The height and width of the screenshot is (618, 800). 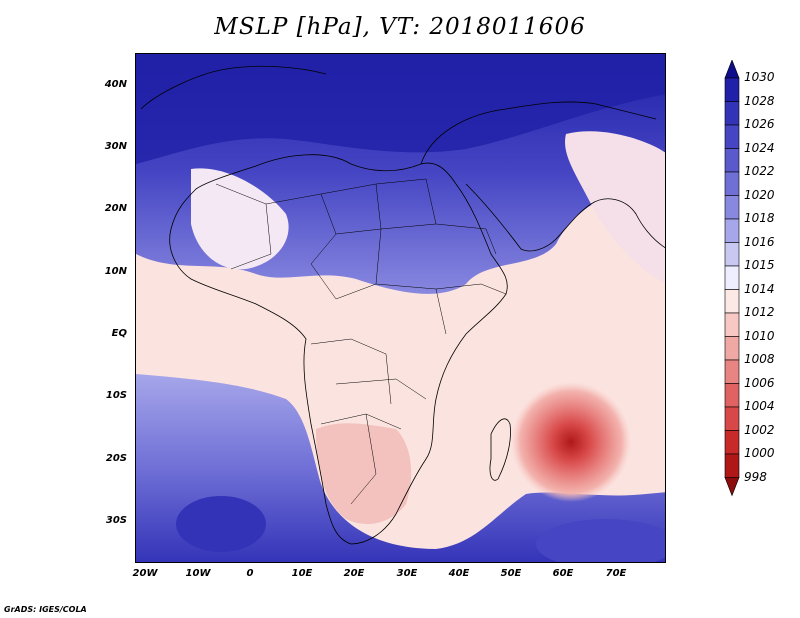 What do you see at coordinates (538, 133) in the screenshot?
I see `mediterranean-coastline` at bounding box center [538, 133].